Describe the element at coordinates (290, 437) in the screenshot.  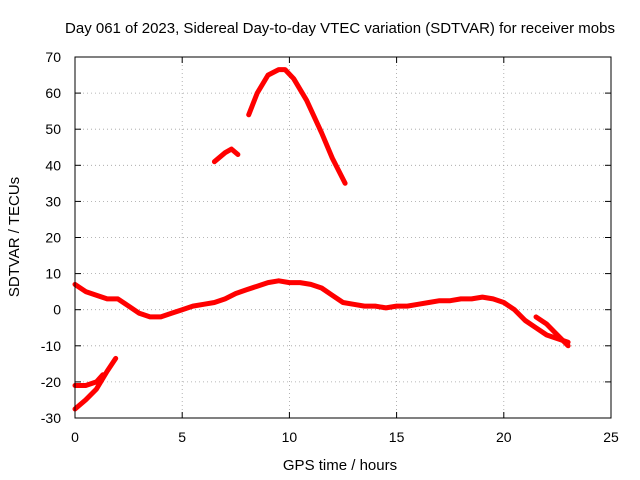
I see `x-tick-label: 10` at that location.